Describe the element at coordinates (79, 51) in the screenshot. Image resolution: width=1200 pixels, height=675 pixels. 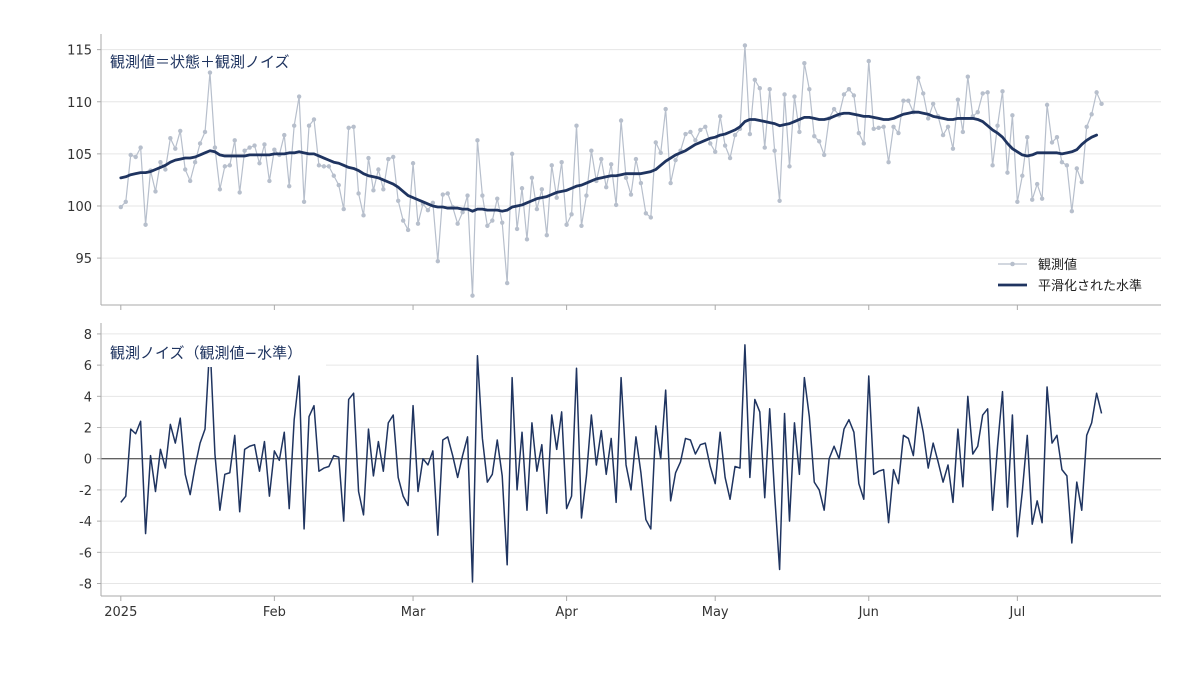
I see `y-tick-label: 115` at that location.